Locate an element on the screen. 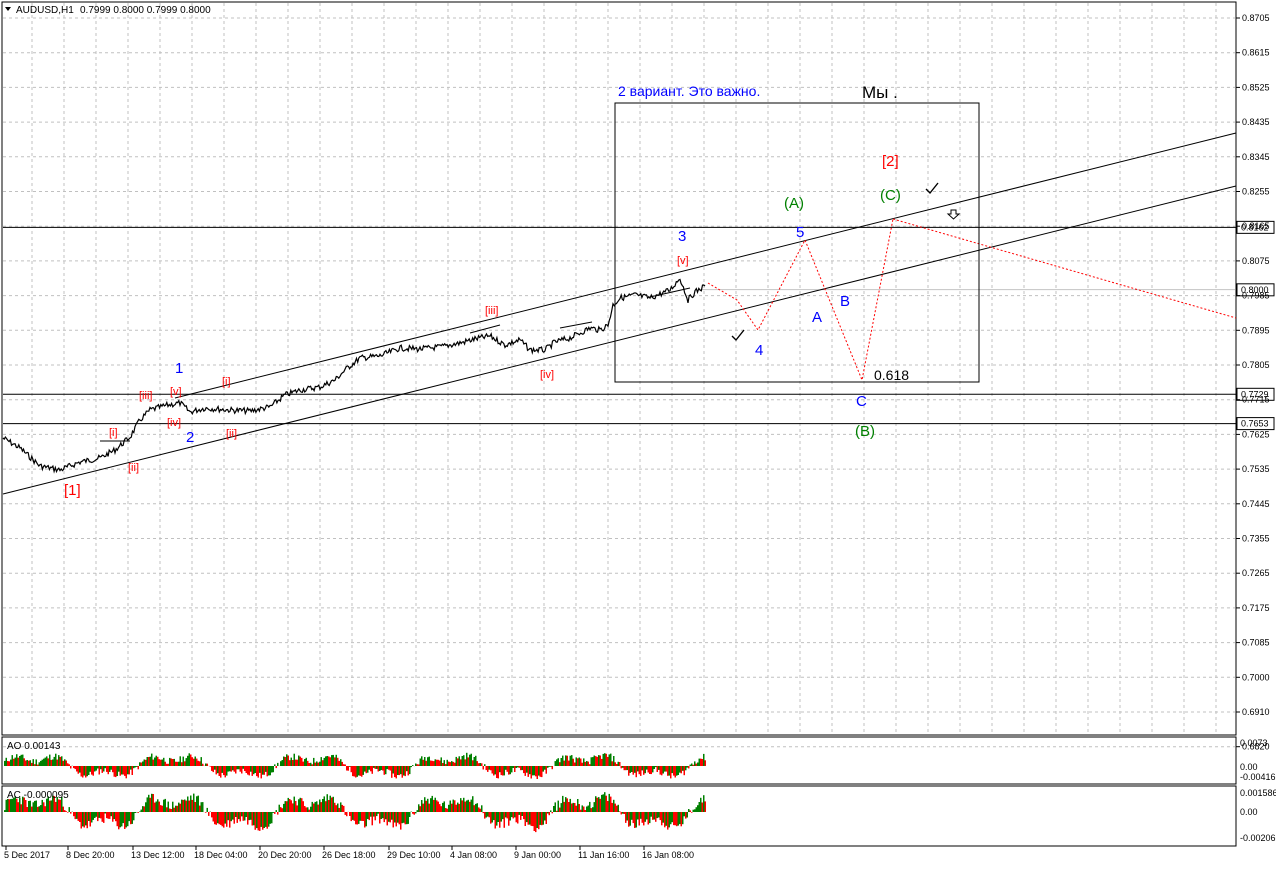 The width and height of the screenshot is (1276, 871). wave-label: [v] is located at coordinates (683, 261).